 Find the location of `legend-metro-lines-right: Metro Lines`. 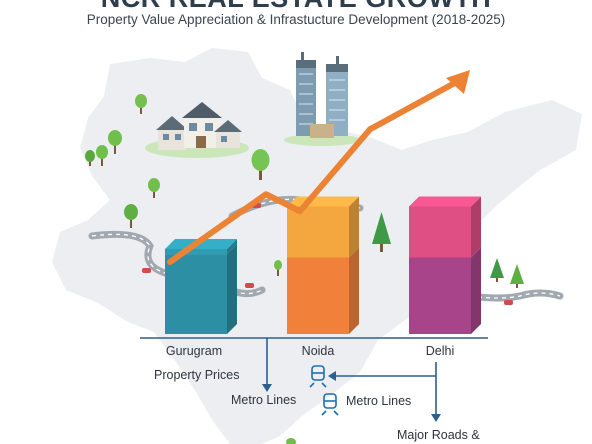

legend-metro-lines-right: Metro Lines is located at coordinates (379, 401).